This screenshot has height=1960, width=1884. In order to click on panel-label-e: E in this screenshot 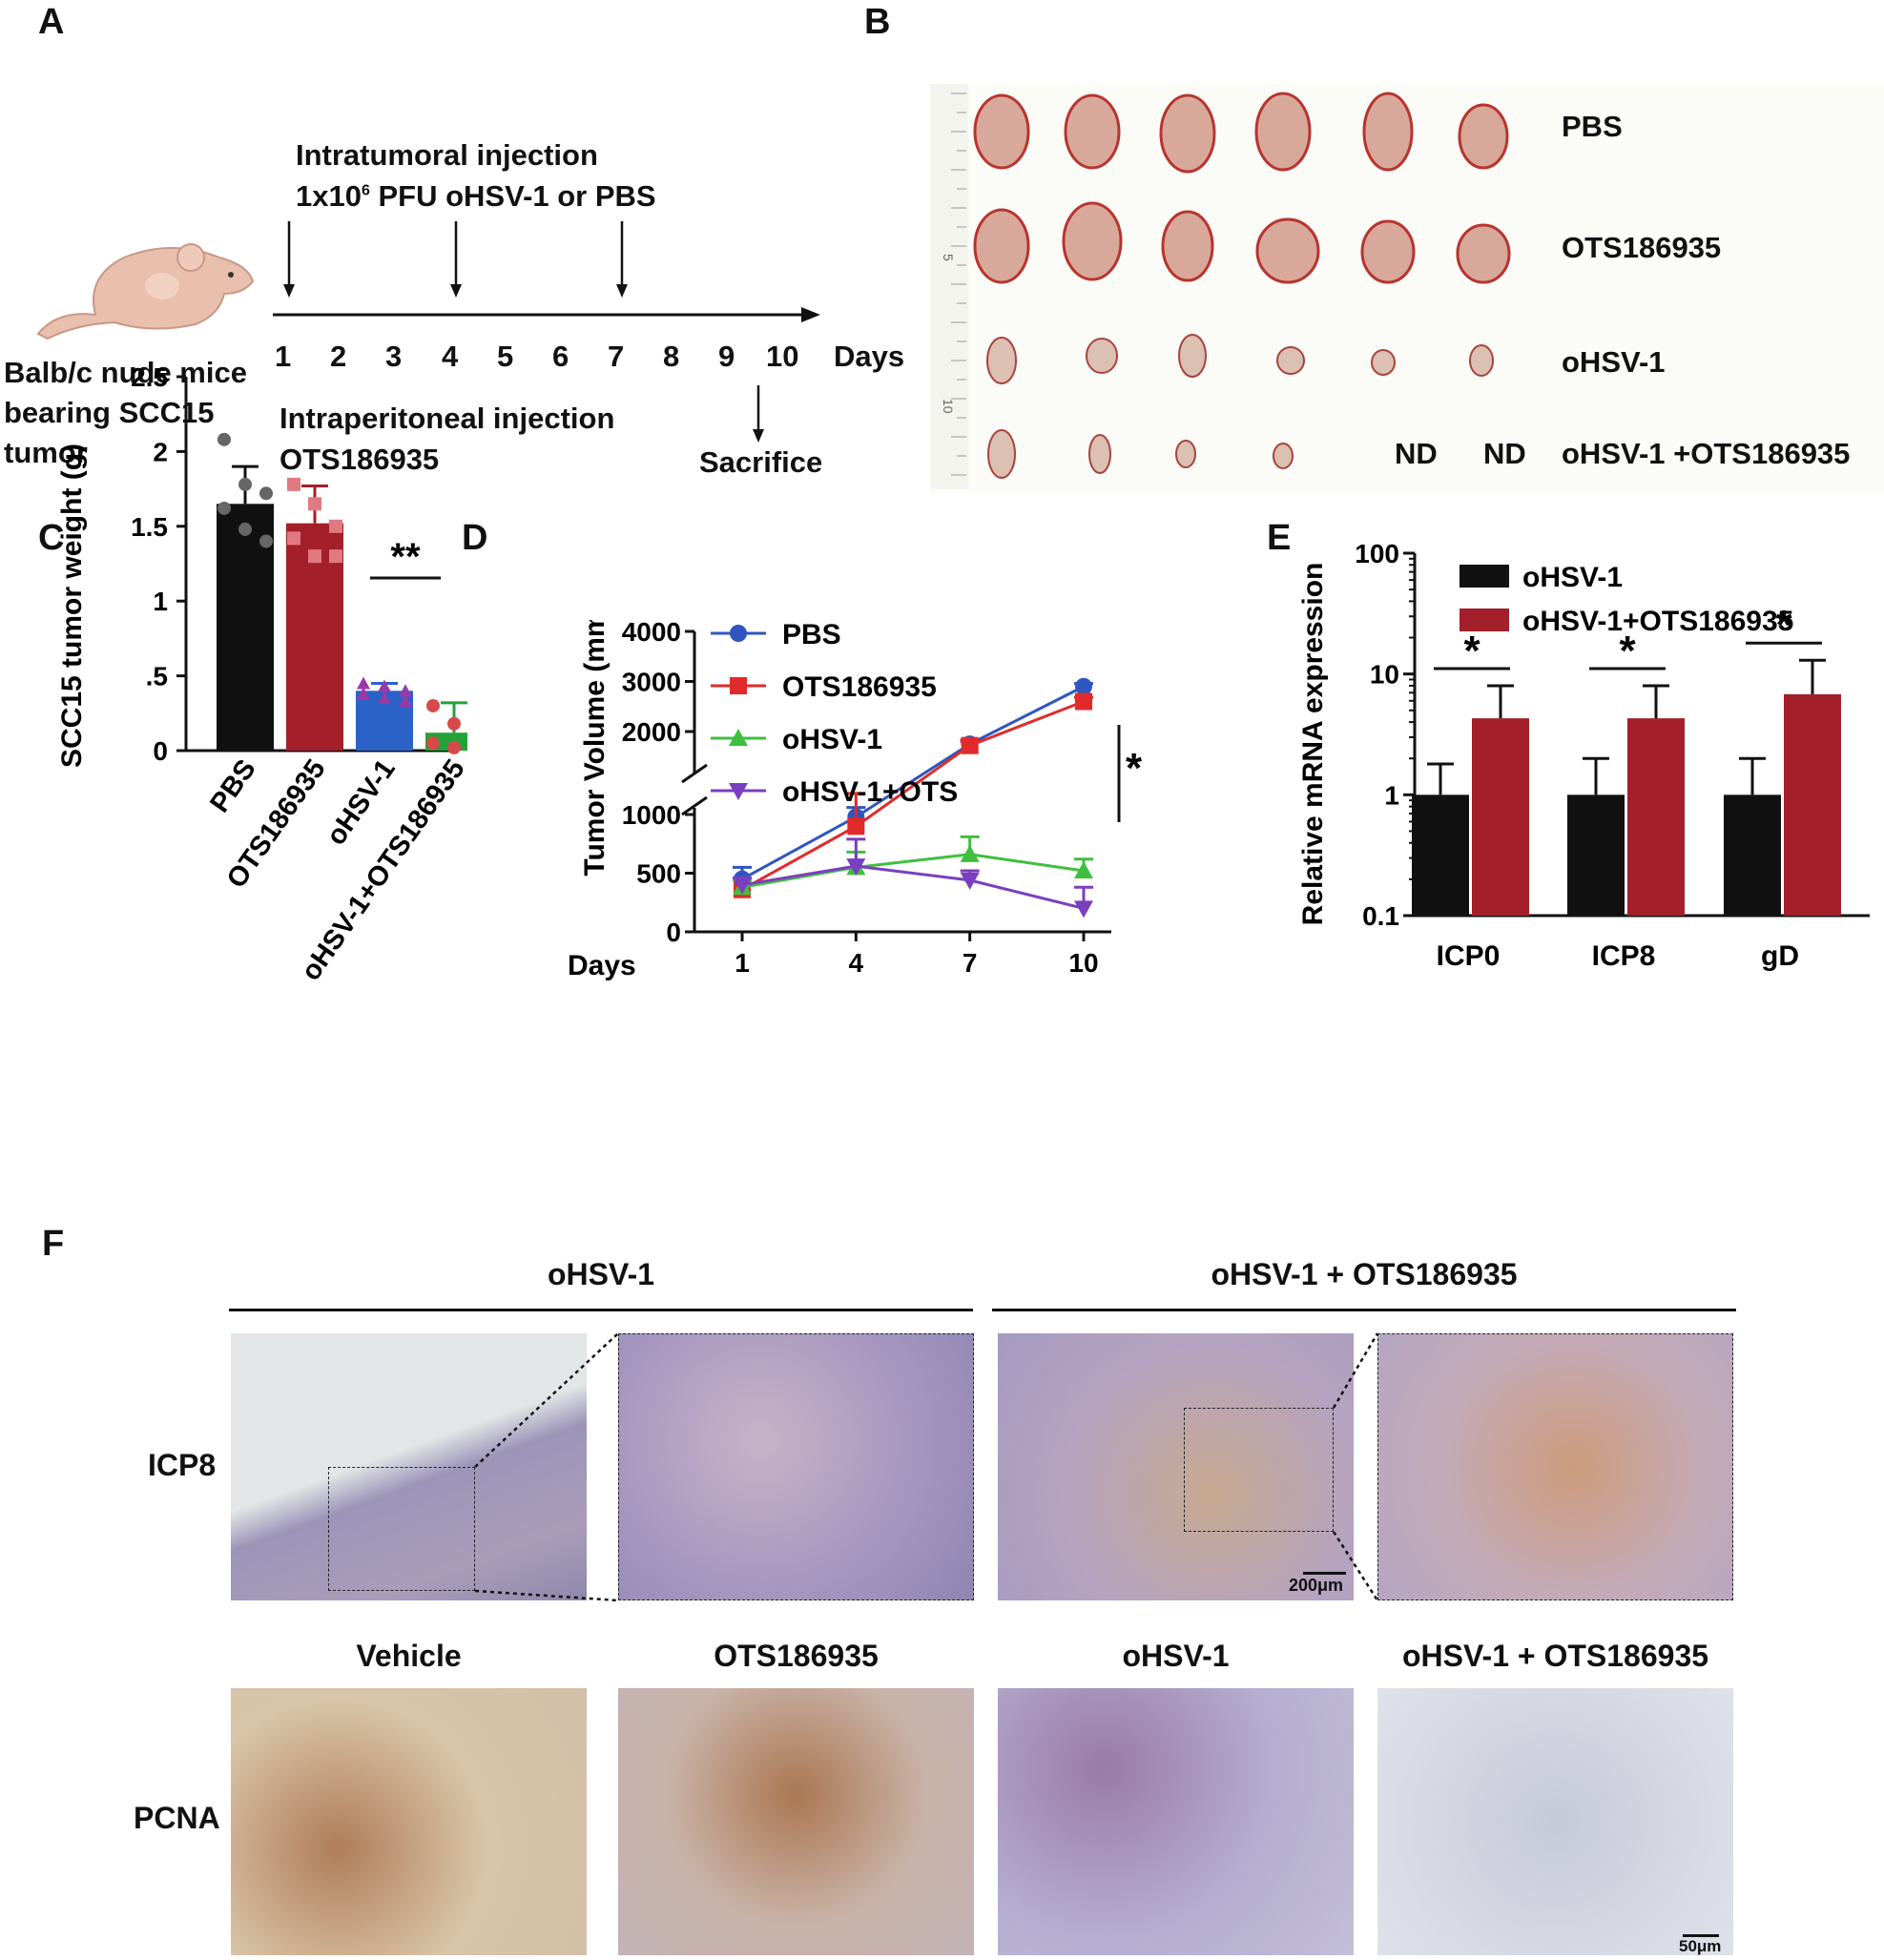, I will do `click(1280, 538)`.